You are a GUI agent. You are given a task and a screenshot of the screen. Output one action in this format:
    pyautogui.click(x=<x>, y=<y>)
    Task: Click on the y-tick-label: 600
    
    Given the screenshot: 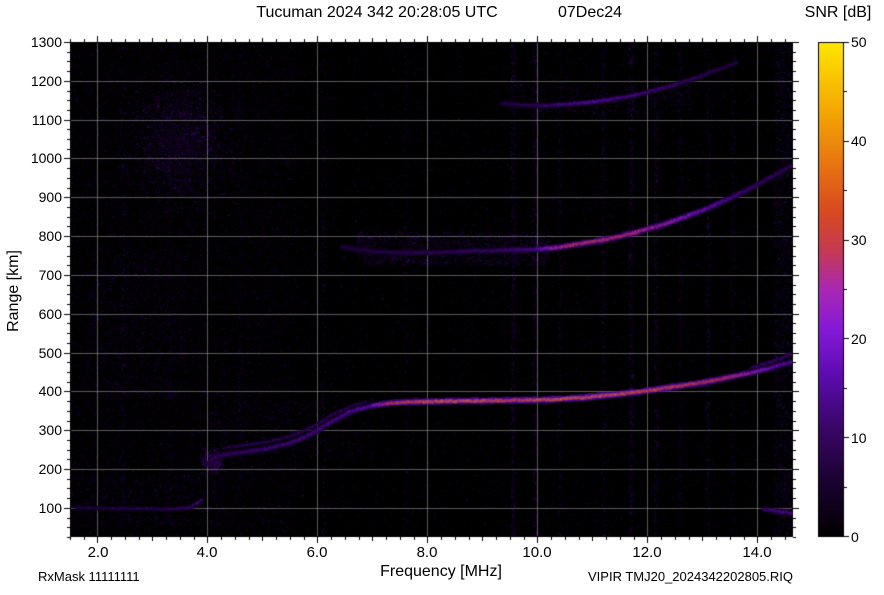 What is the action you would take?
    pyautogui.click(x=50, y=314)
    